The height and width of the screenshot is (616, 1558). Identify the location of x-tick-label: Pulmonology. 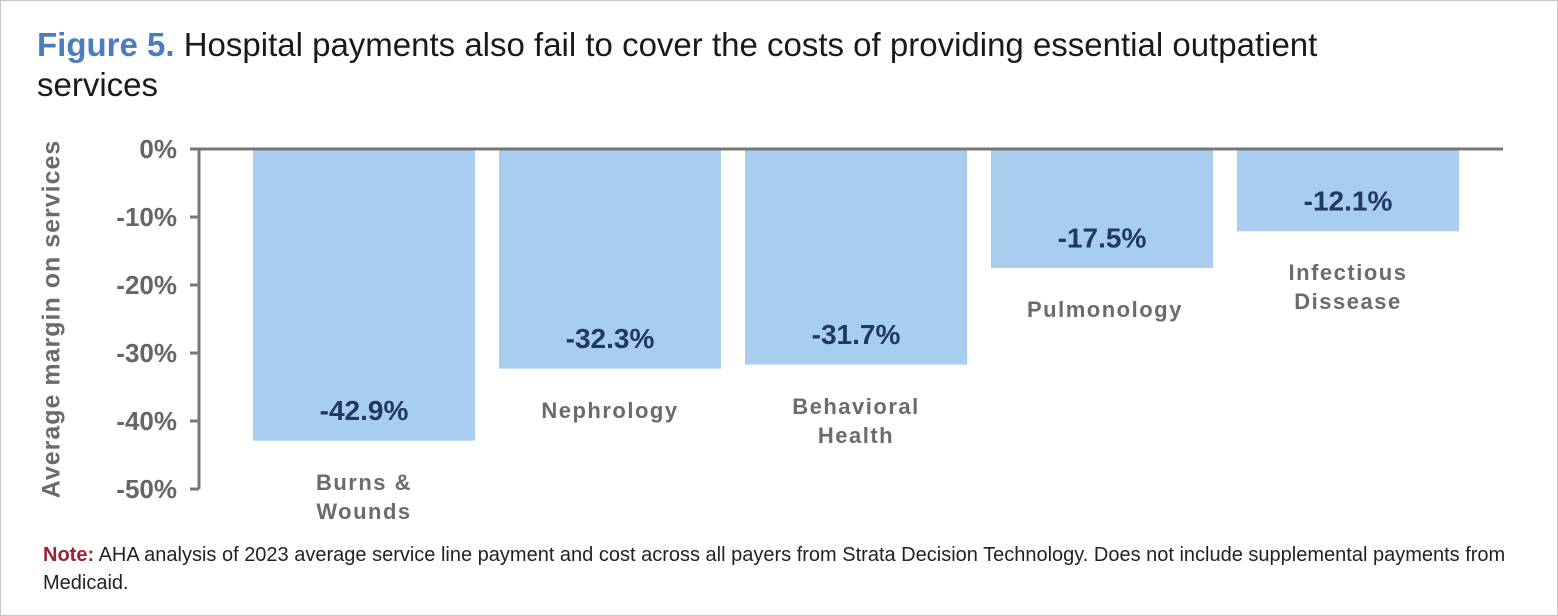
(1105, 309).